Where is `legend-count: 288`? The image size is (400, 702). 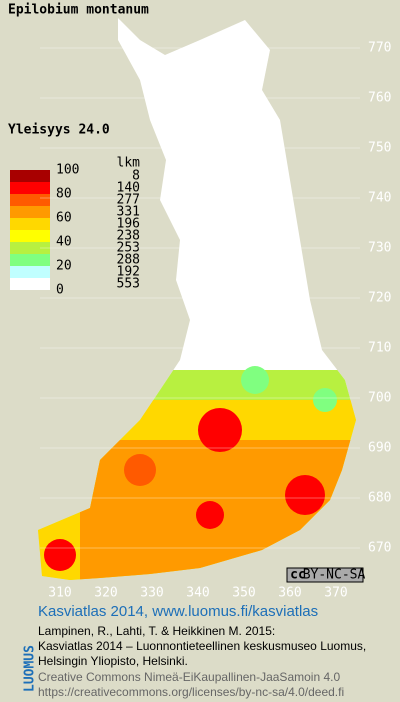
legend-count: 288 is located at coordinates (128, 260).